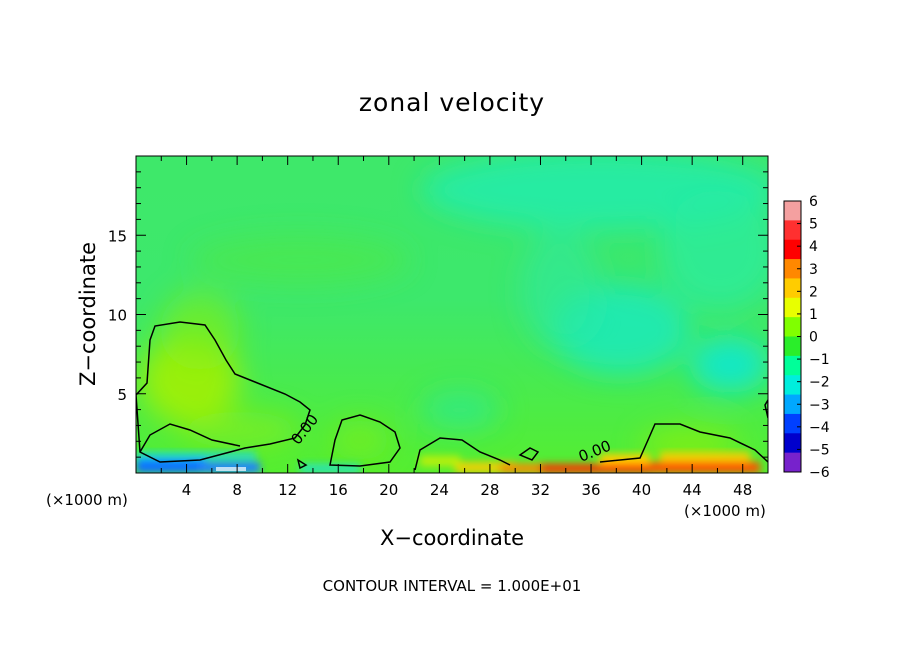  I want to click on x-tick-label: 32, so click(540, 490).